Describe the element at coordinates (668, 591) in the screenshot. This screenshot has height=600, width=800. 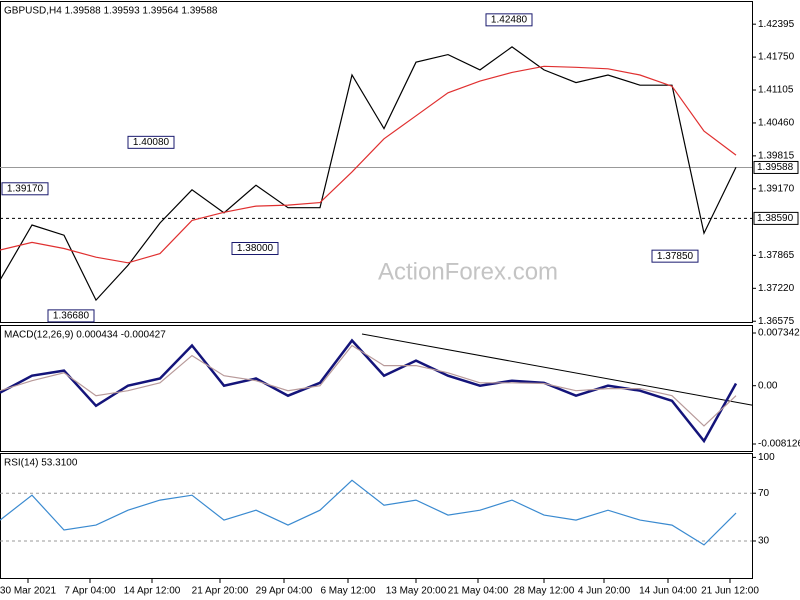
I see `x-tick-label: 14 Jun 04:00` at that location.